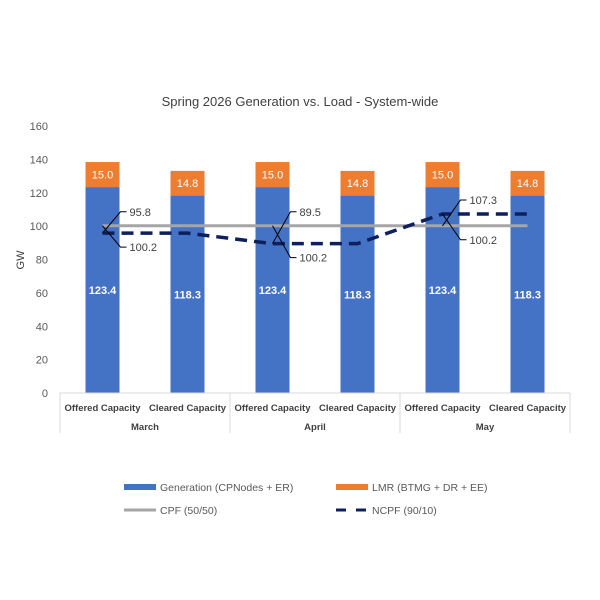  I want to click on annotation-label: 89.5, so click(310, 213).